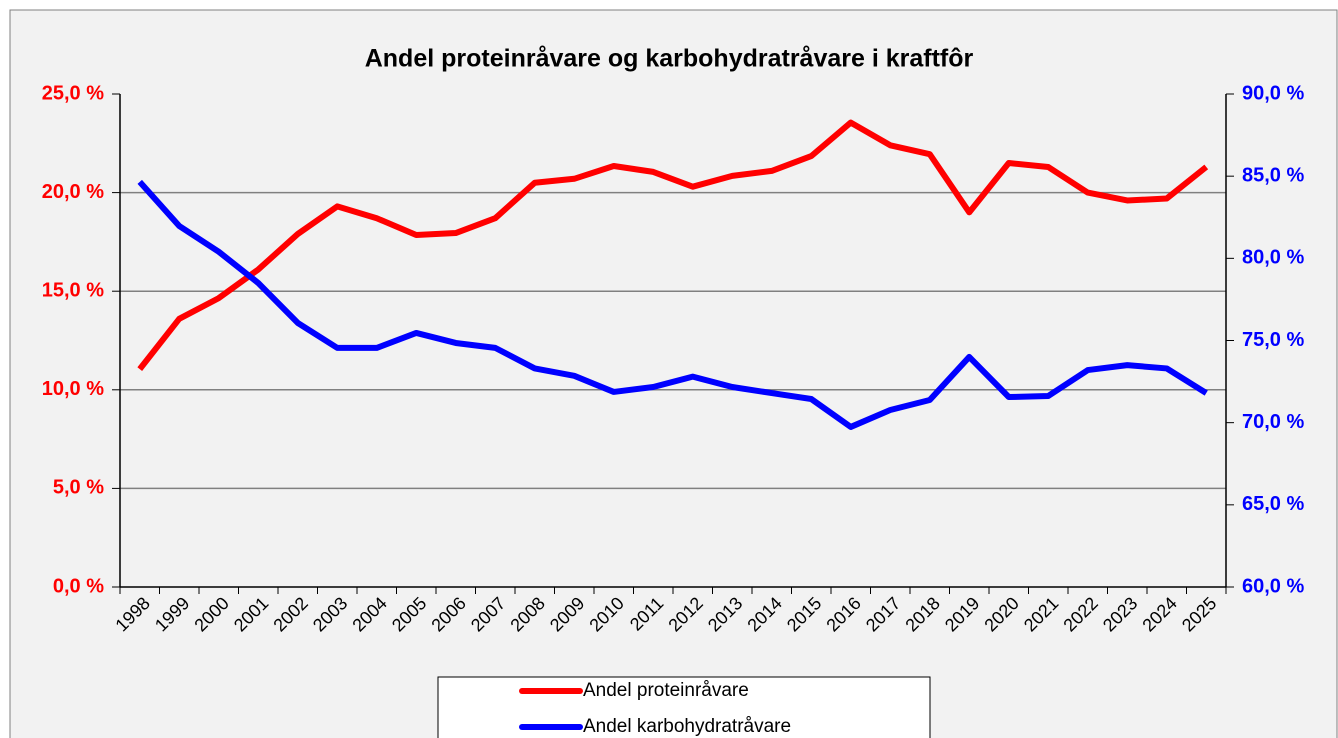 This screenshot has height=738, width=1338. Describe the element at coordinates (78, 586) in the screenshot. I see `y-tick-label: 0,0 %` at that location.